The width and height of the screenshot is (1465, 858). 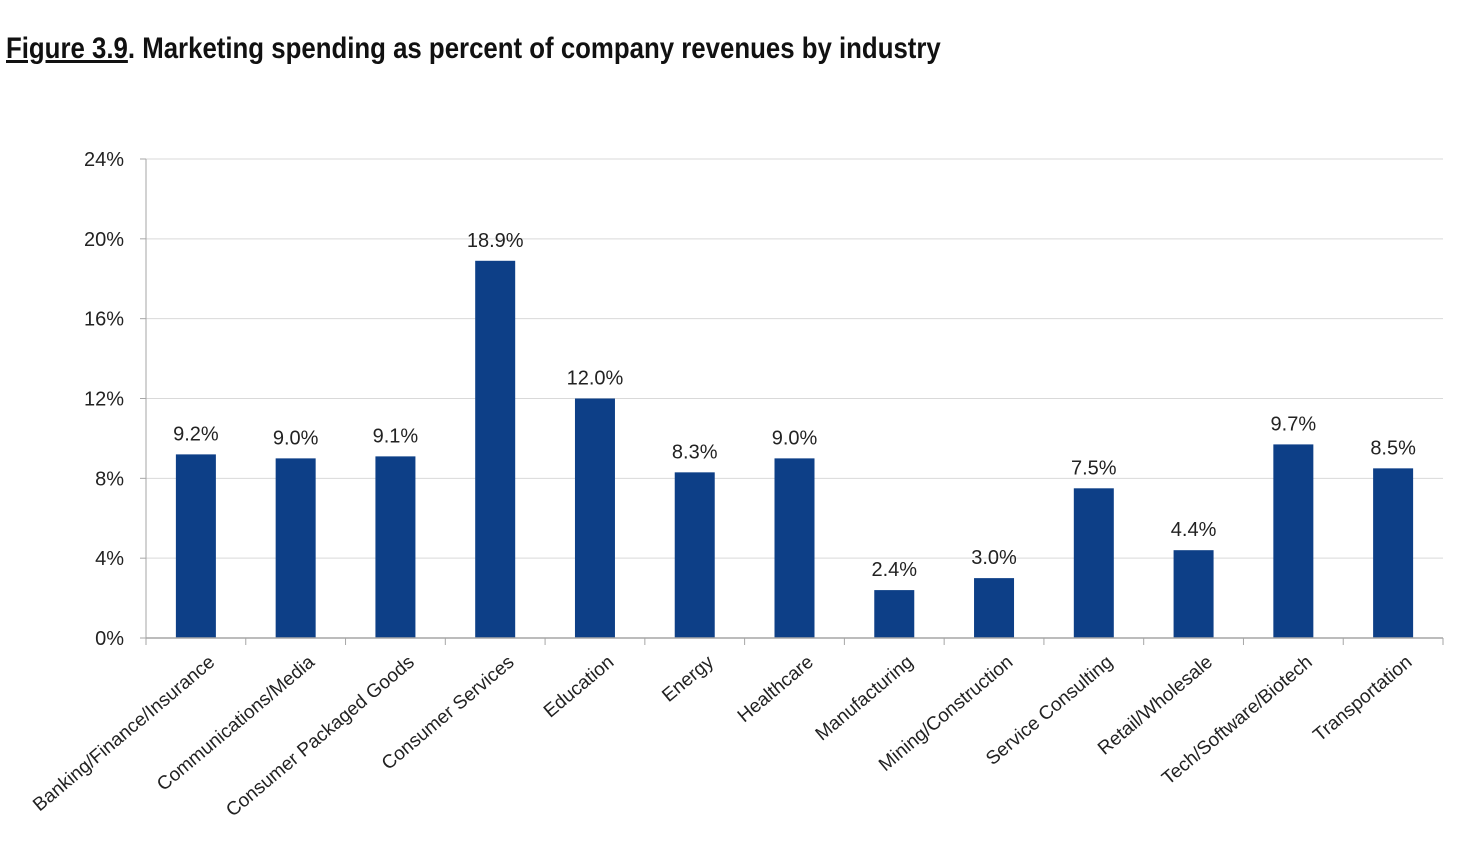 What do you see at coordinates (595, 379) in the screenshot?
I see `data-label: 12.0%` at bounding box center [595, 379].